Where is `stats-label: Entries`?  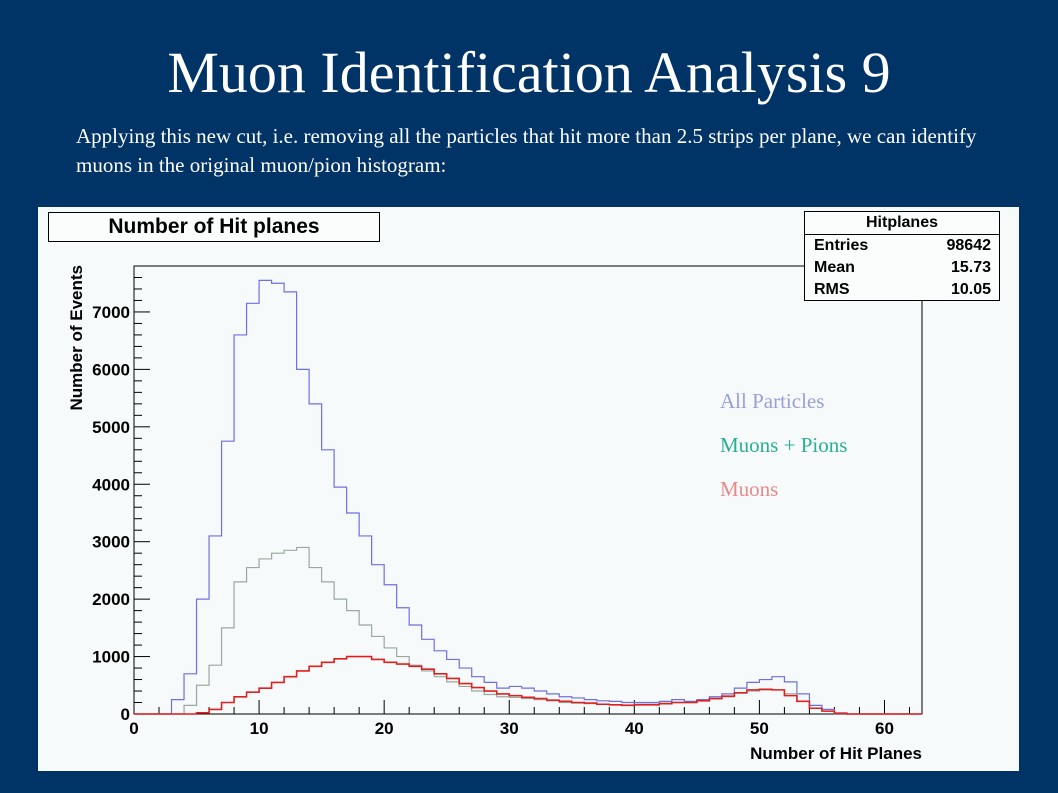 stats-label: Entries is located at coordinates (841, 245).